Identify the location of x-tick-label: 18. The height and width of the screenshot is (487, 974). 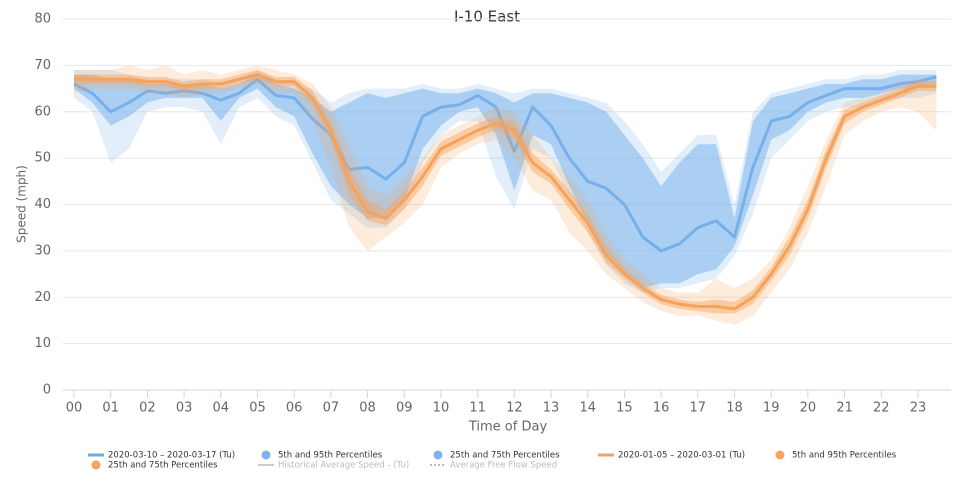
(734, 408).